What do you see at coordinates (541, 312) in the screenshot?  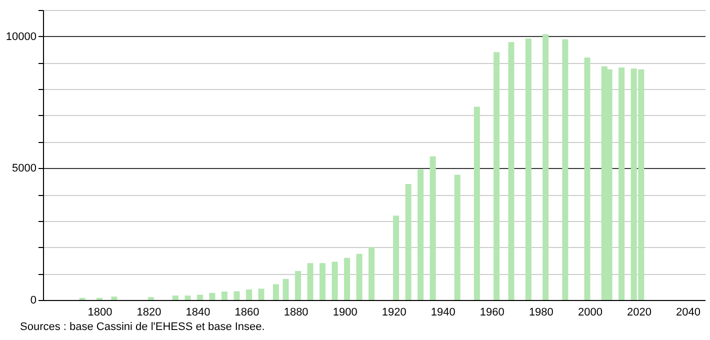 I see `x-tick-label: 1980` at bounding box center [541, 312].